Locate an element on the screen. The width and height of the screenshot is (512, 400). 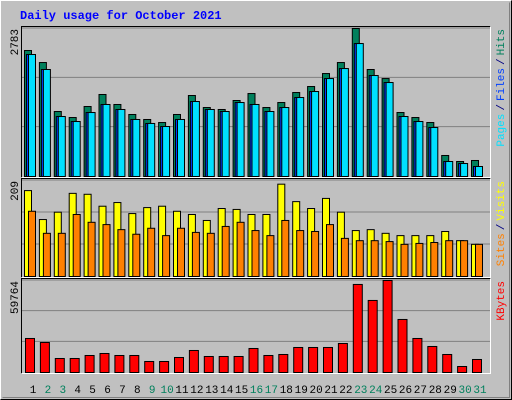
legend-entry: Sites is located at coordinates (502, 249).